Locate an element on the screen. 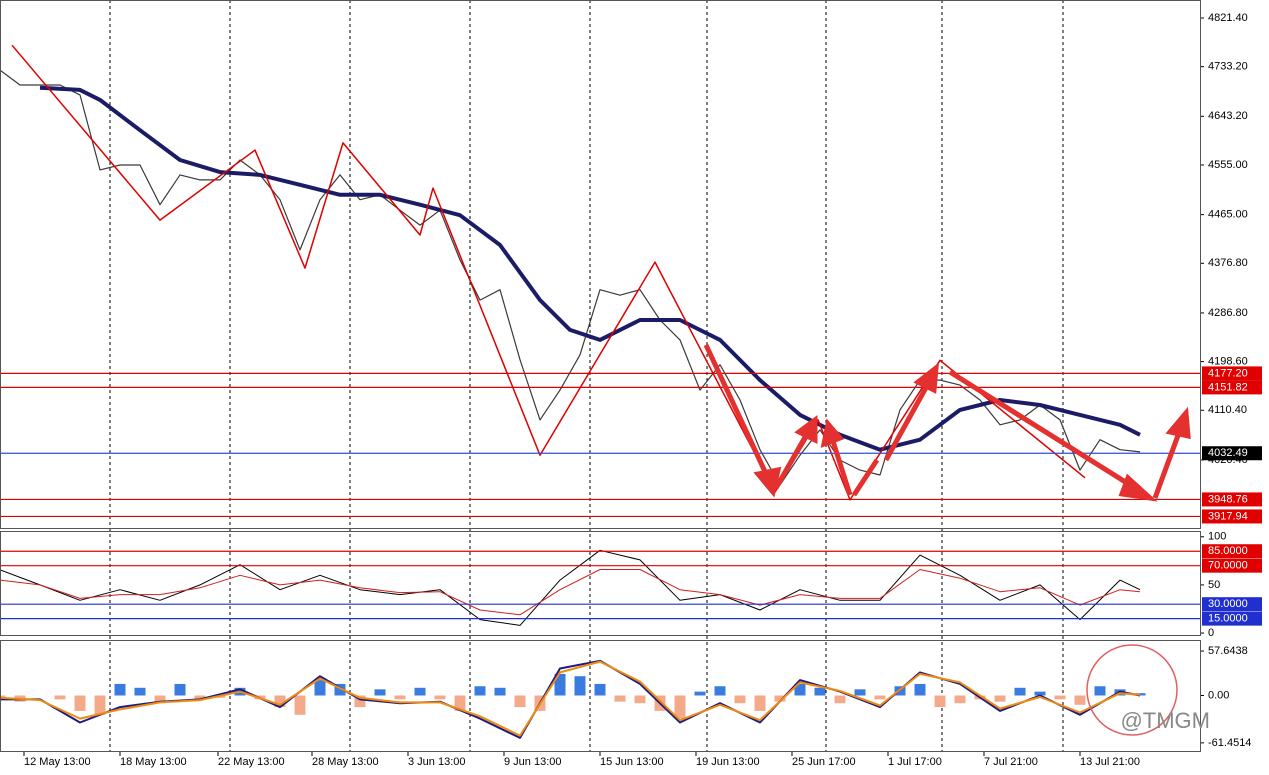  watermark: @TMGM is located at coordinates (1165, 720).